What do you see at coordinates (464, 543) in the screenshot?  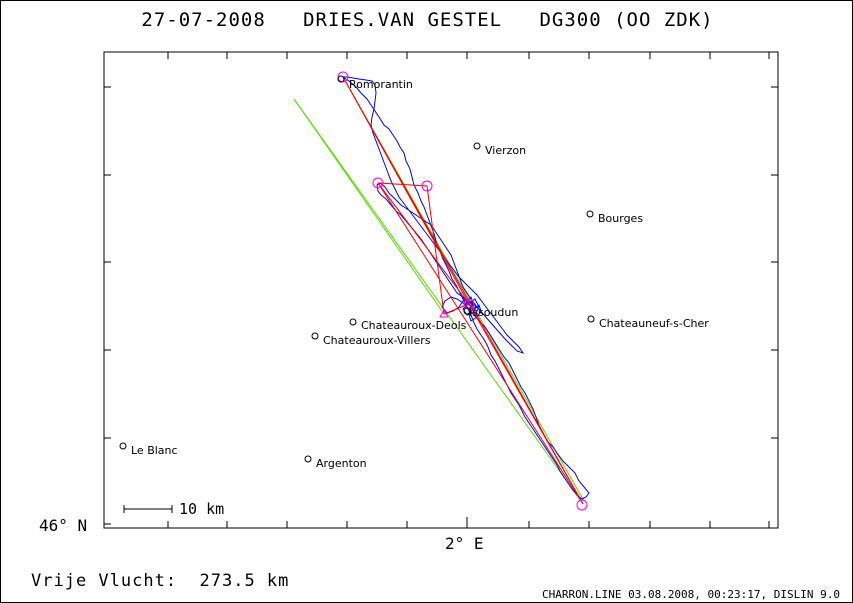 I see `longitude-label: 2° E` at bounding box center [464, 543].